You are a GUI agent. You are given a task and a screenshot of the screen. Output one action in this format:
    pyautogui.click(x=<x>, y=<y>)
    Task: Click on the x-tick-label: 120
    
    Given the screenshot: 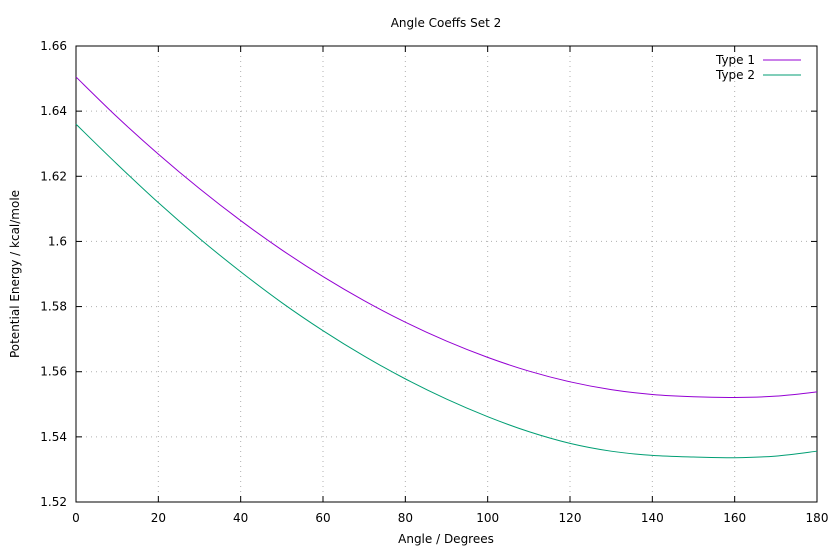 What is the action you would take?
    pyautogui.click(x=570, y=518)
    